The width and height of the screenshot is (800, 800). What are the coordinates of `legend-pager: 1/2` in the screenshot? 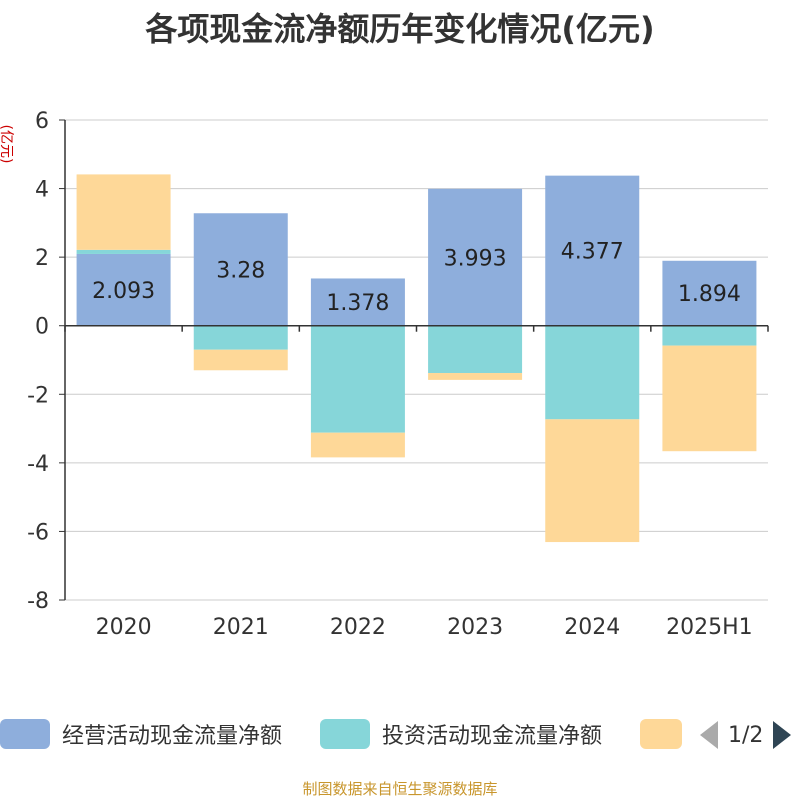 It's located at (746, 735).